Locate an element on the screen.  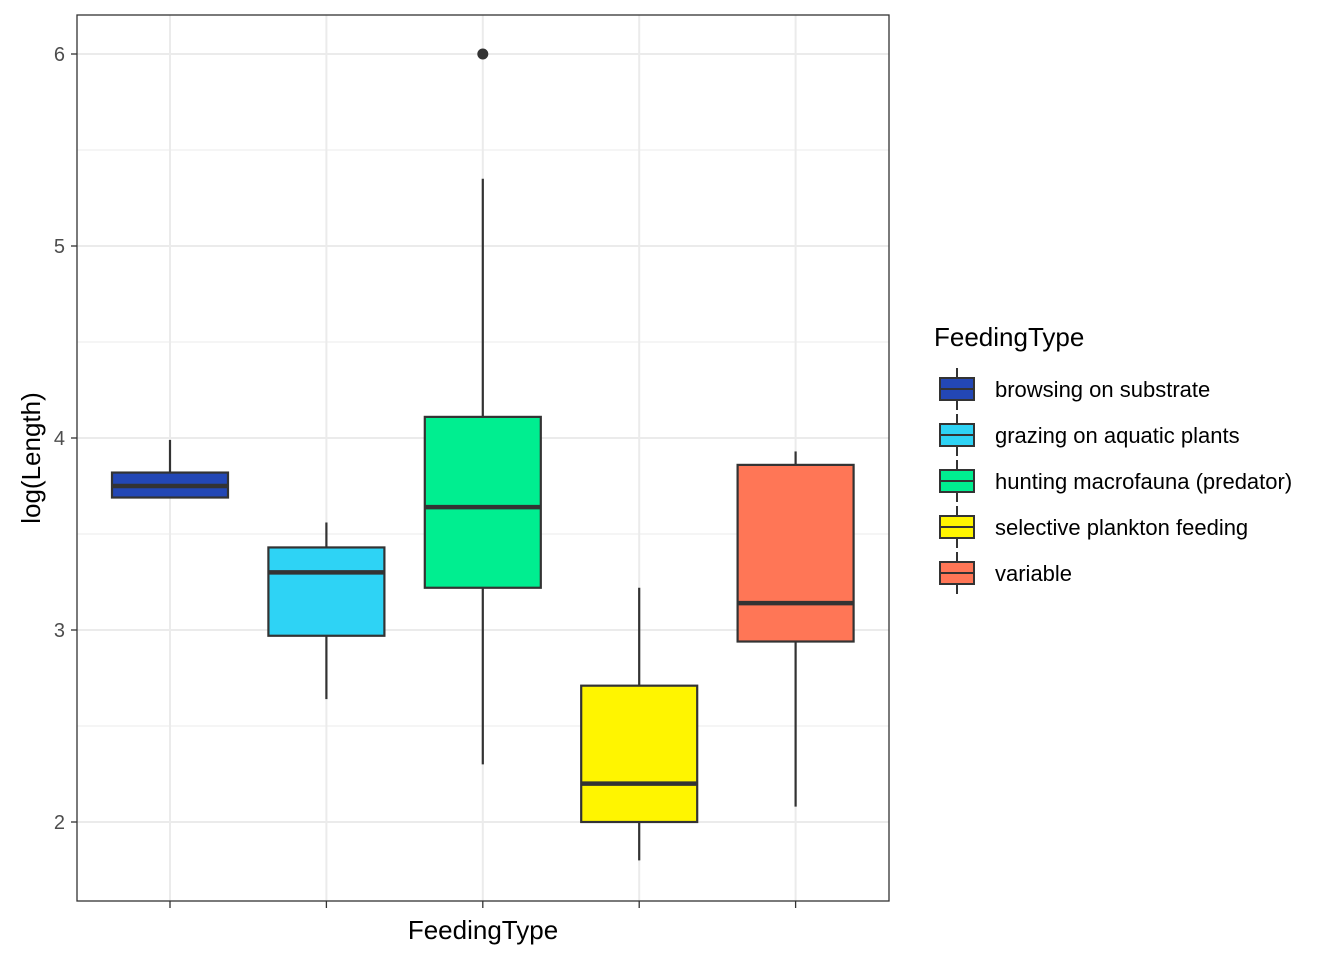
legend-label: browsing on substrate is located at coordinates (1102, 389).